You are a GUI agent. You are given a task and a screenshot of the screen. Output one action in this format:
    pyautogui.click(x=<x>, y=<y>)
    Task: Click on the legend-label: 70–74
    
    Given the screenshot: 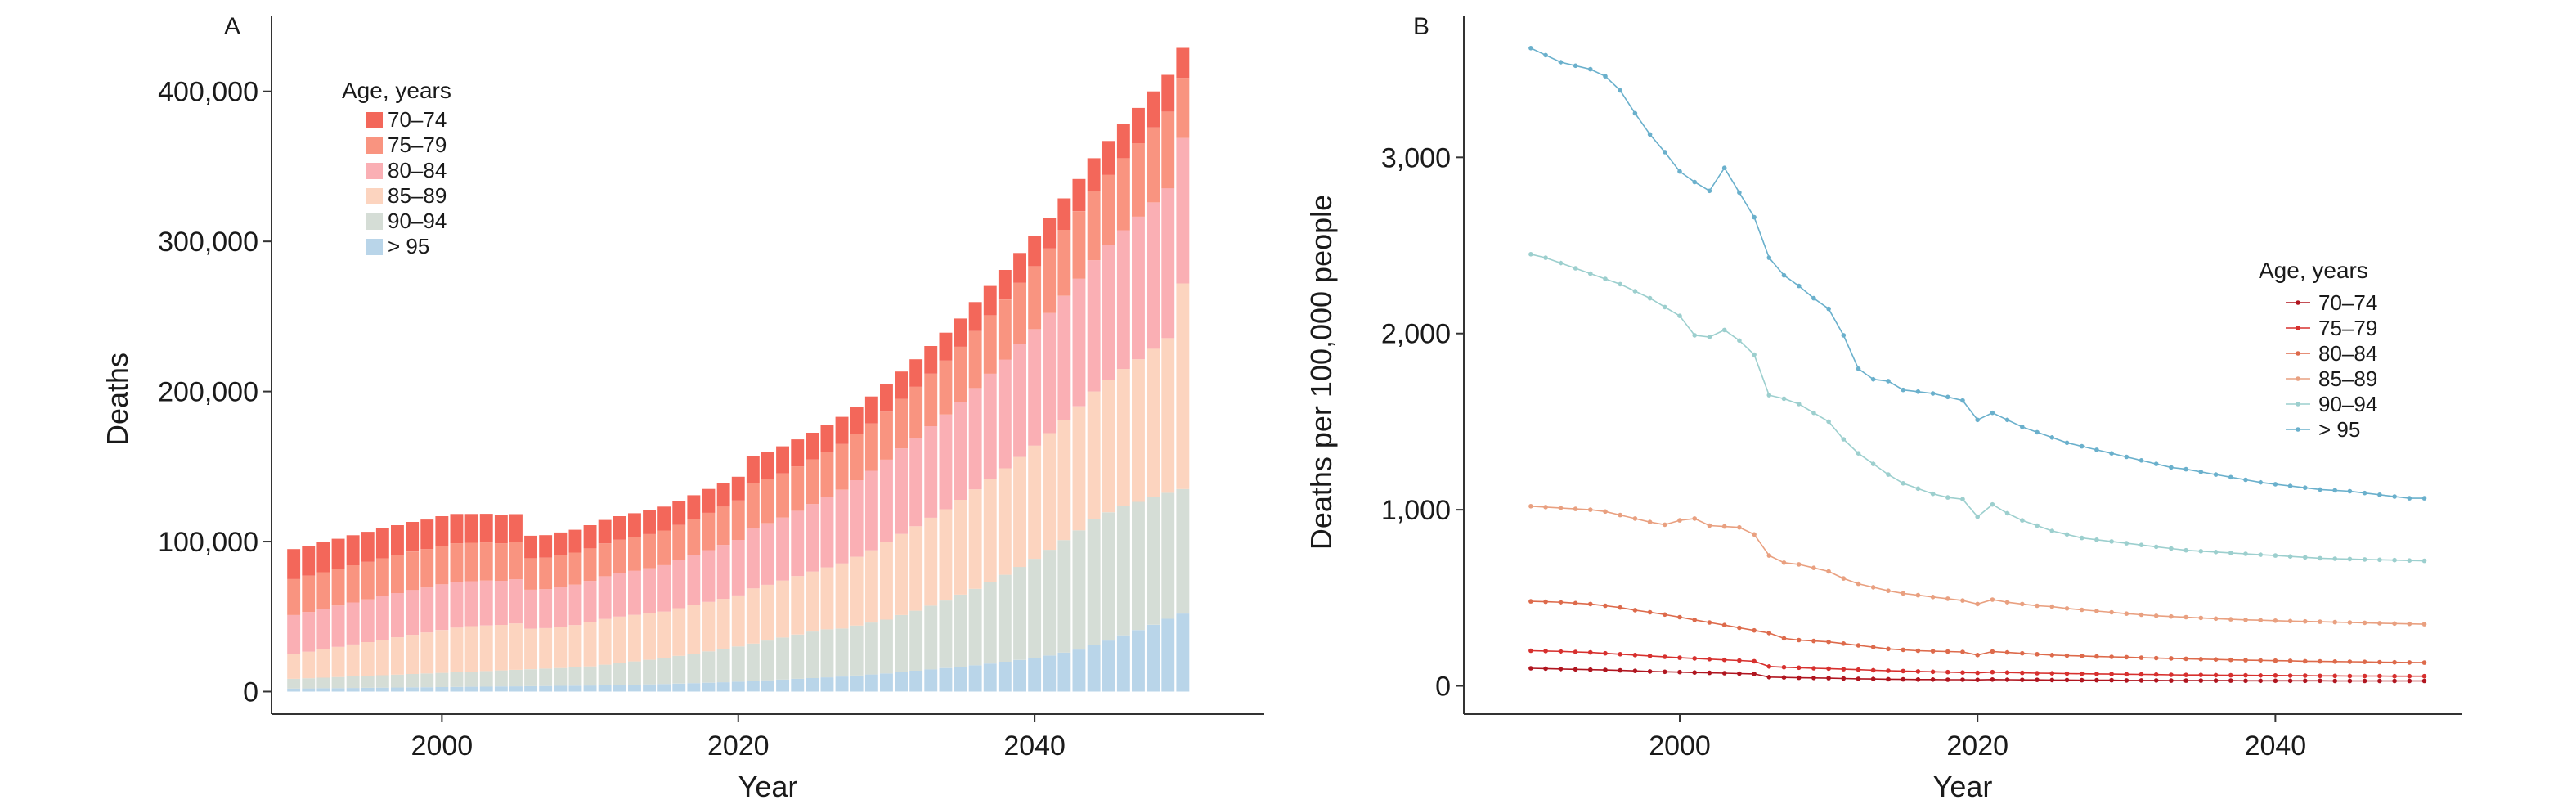 What is the action you would take?
    pyautogui.click(x=2348, y=302)
    